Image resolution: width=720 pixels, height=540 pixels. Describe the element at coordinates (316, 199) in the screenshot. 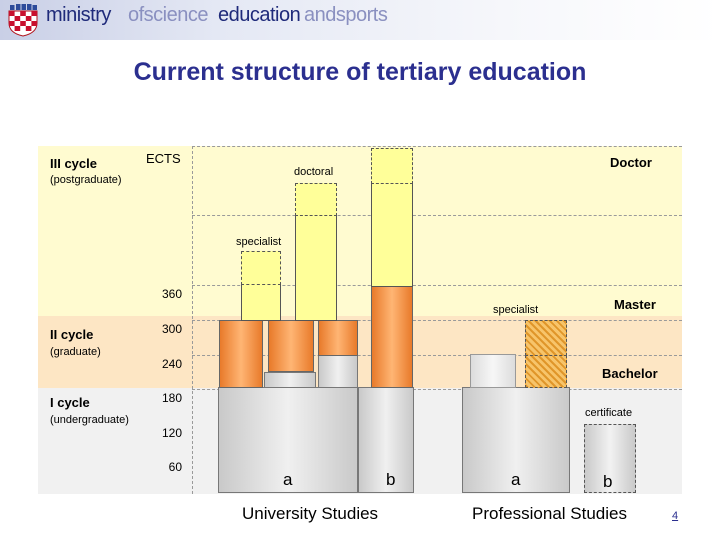

I see `uni-doctoral-dashed` at that location.